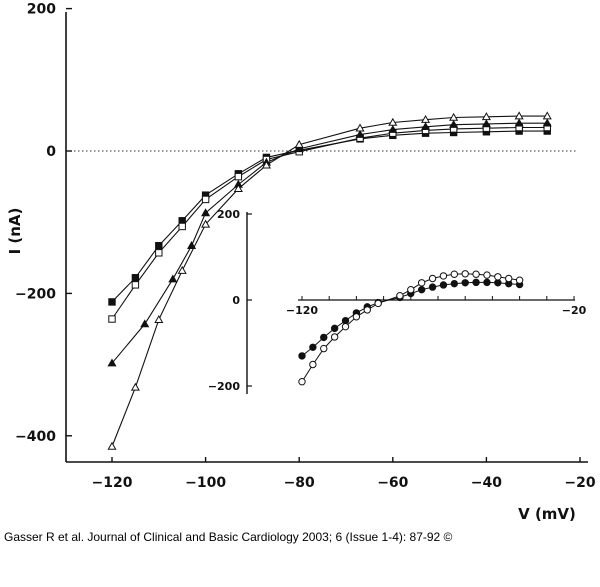  I want to click on y-tick-label: 0, so click(51, 152).